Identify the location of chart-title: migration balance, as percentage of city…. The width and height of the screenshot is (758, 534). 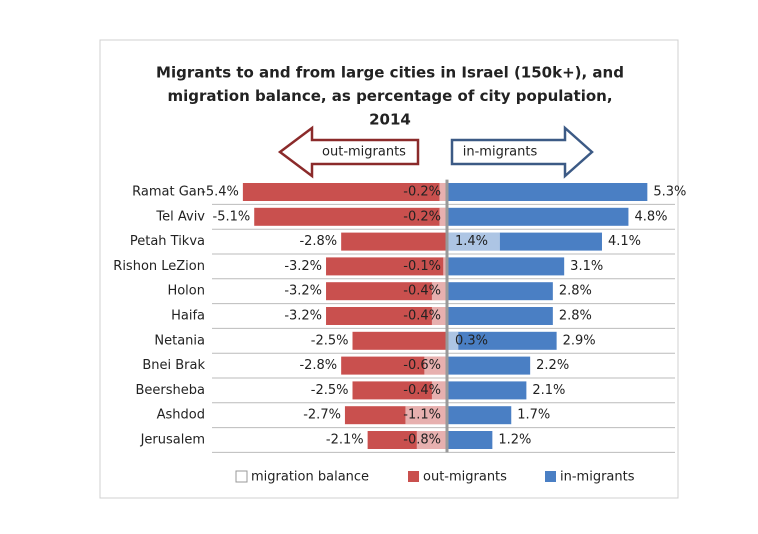
(389, 96).